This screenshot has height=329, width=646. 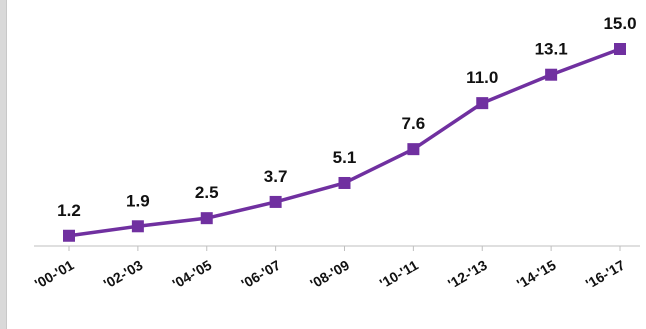 What do you see at coordinates (207, 192) in the screenshot?
I see `data-label: 2.5` at bounding box center [207, 192].